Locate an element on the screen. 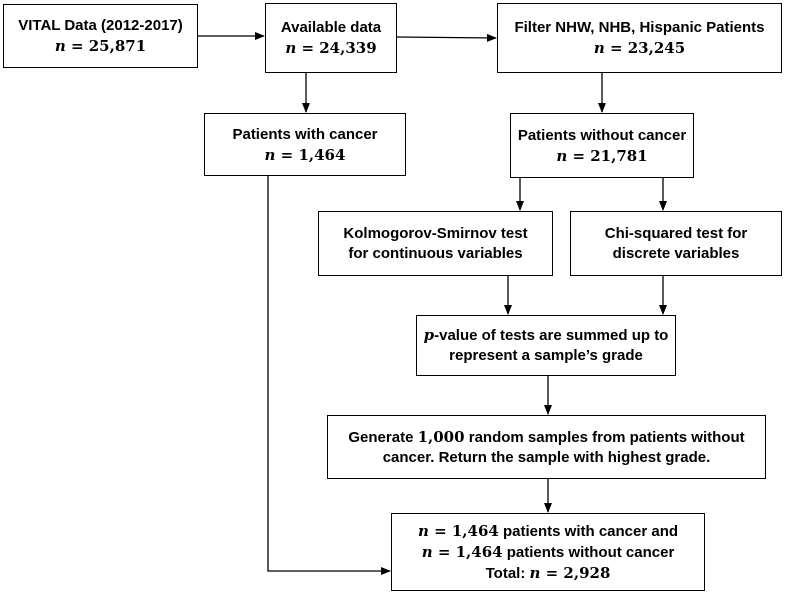 The width and height of the screenshot is (786, 595). node-available-n-label: n is located at coordinates (291, 48).